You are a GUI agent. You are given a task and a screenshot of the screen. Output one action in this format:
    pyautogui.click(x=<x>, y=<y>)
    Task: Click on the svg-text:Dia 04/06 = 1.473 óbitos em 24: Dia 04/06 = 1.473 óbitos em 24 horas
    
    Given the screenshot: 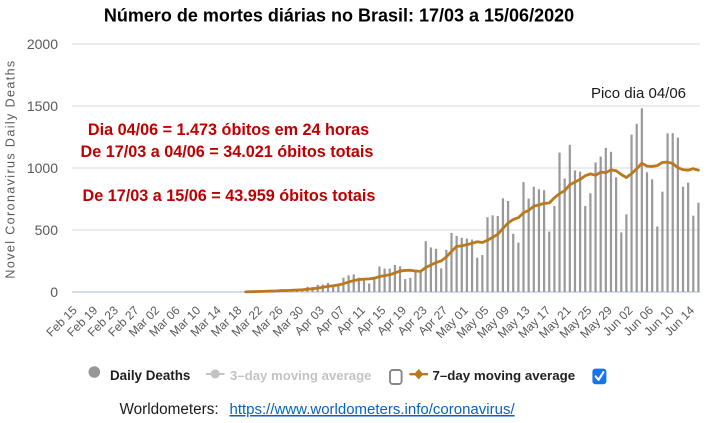 What is the action you would take?
    pyautogui.click(x=228, y=130)
    